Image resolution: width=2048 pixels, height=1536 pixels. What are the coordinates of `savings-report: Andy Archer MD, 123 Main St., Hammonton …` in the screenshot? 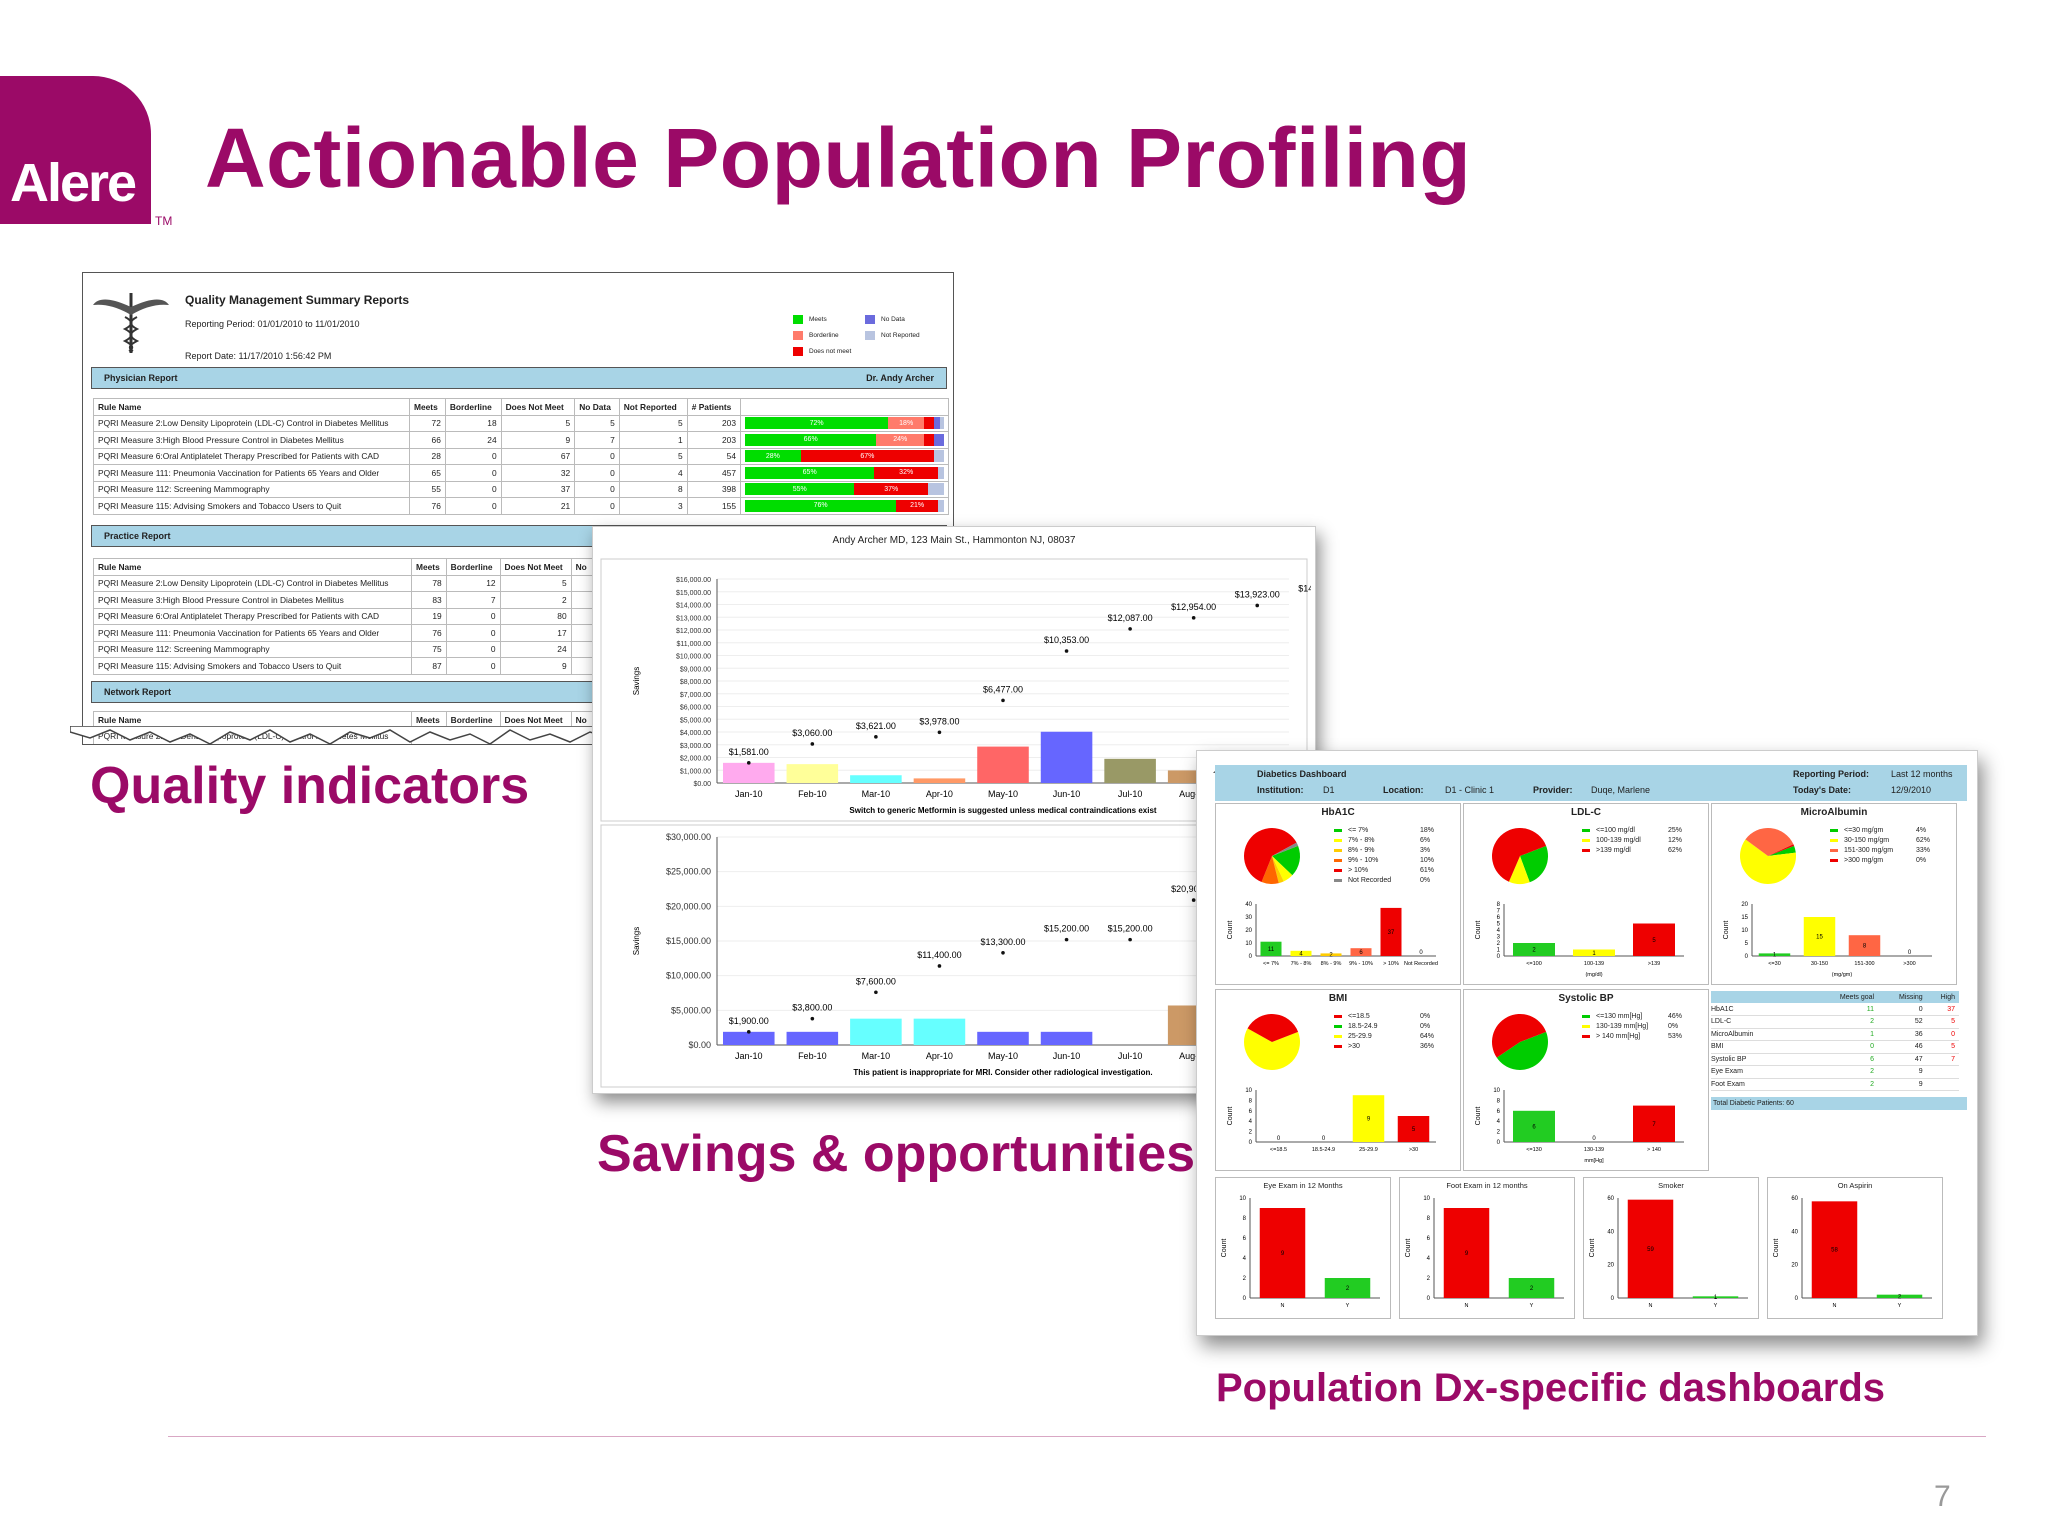 It's located at (954, 810).